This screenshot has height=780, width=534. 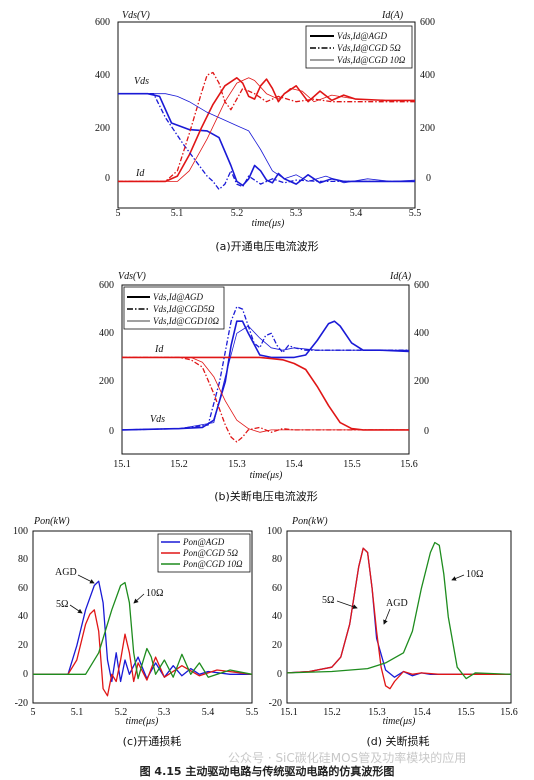 What do you see at coordinates (399, 721) in the screenshot?
I see `chart-d-xlabel: time(μs)` at bounding box center [399, 721].